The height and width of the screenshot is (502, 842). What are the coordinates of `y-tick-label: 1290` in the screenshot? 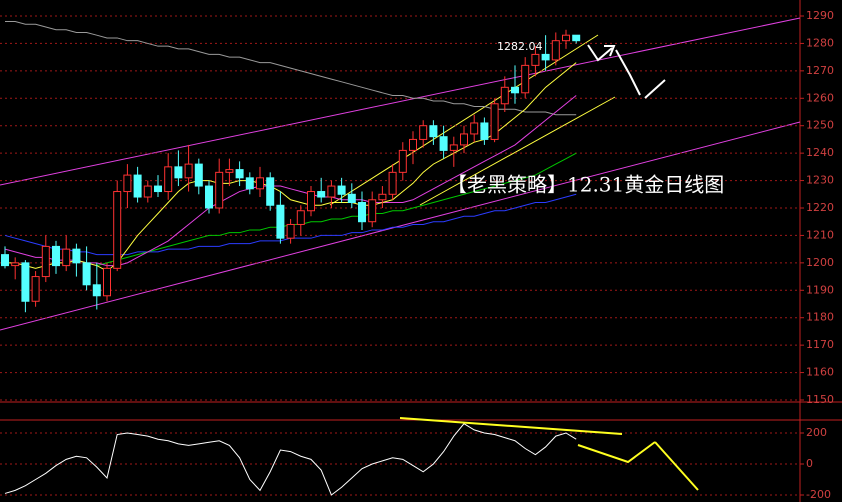 It's located at (820, 15).